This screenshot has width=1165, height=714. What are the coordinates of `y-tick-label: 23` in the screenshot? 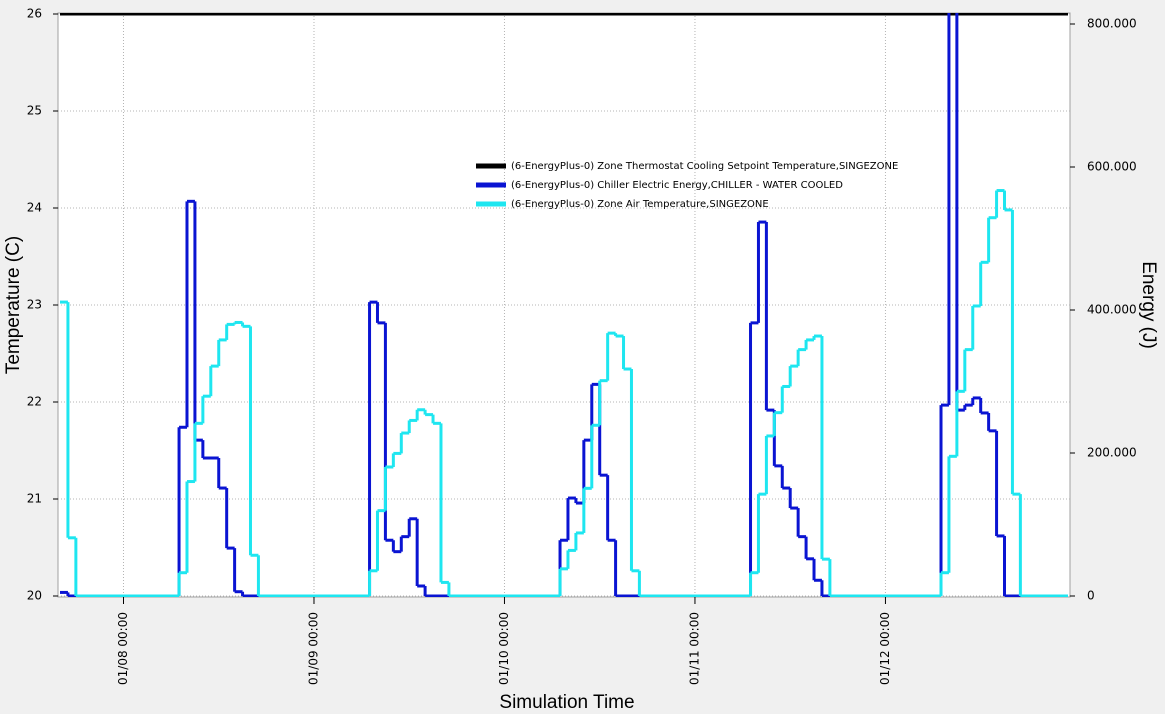 It's located at (34, 305).